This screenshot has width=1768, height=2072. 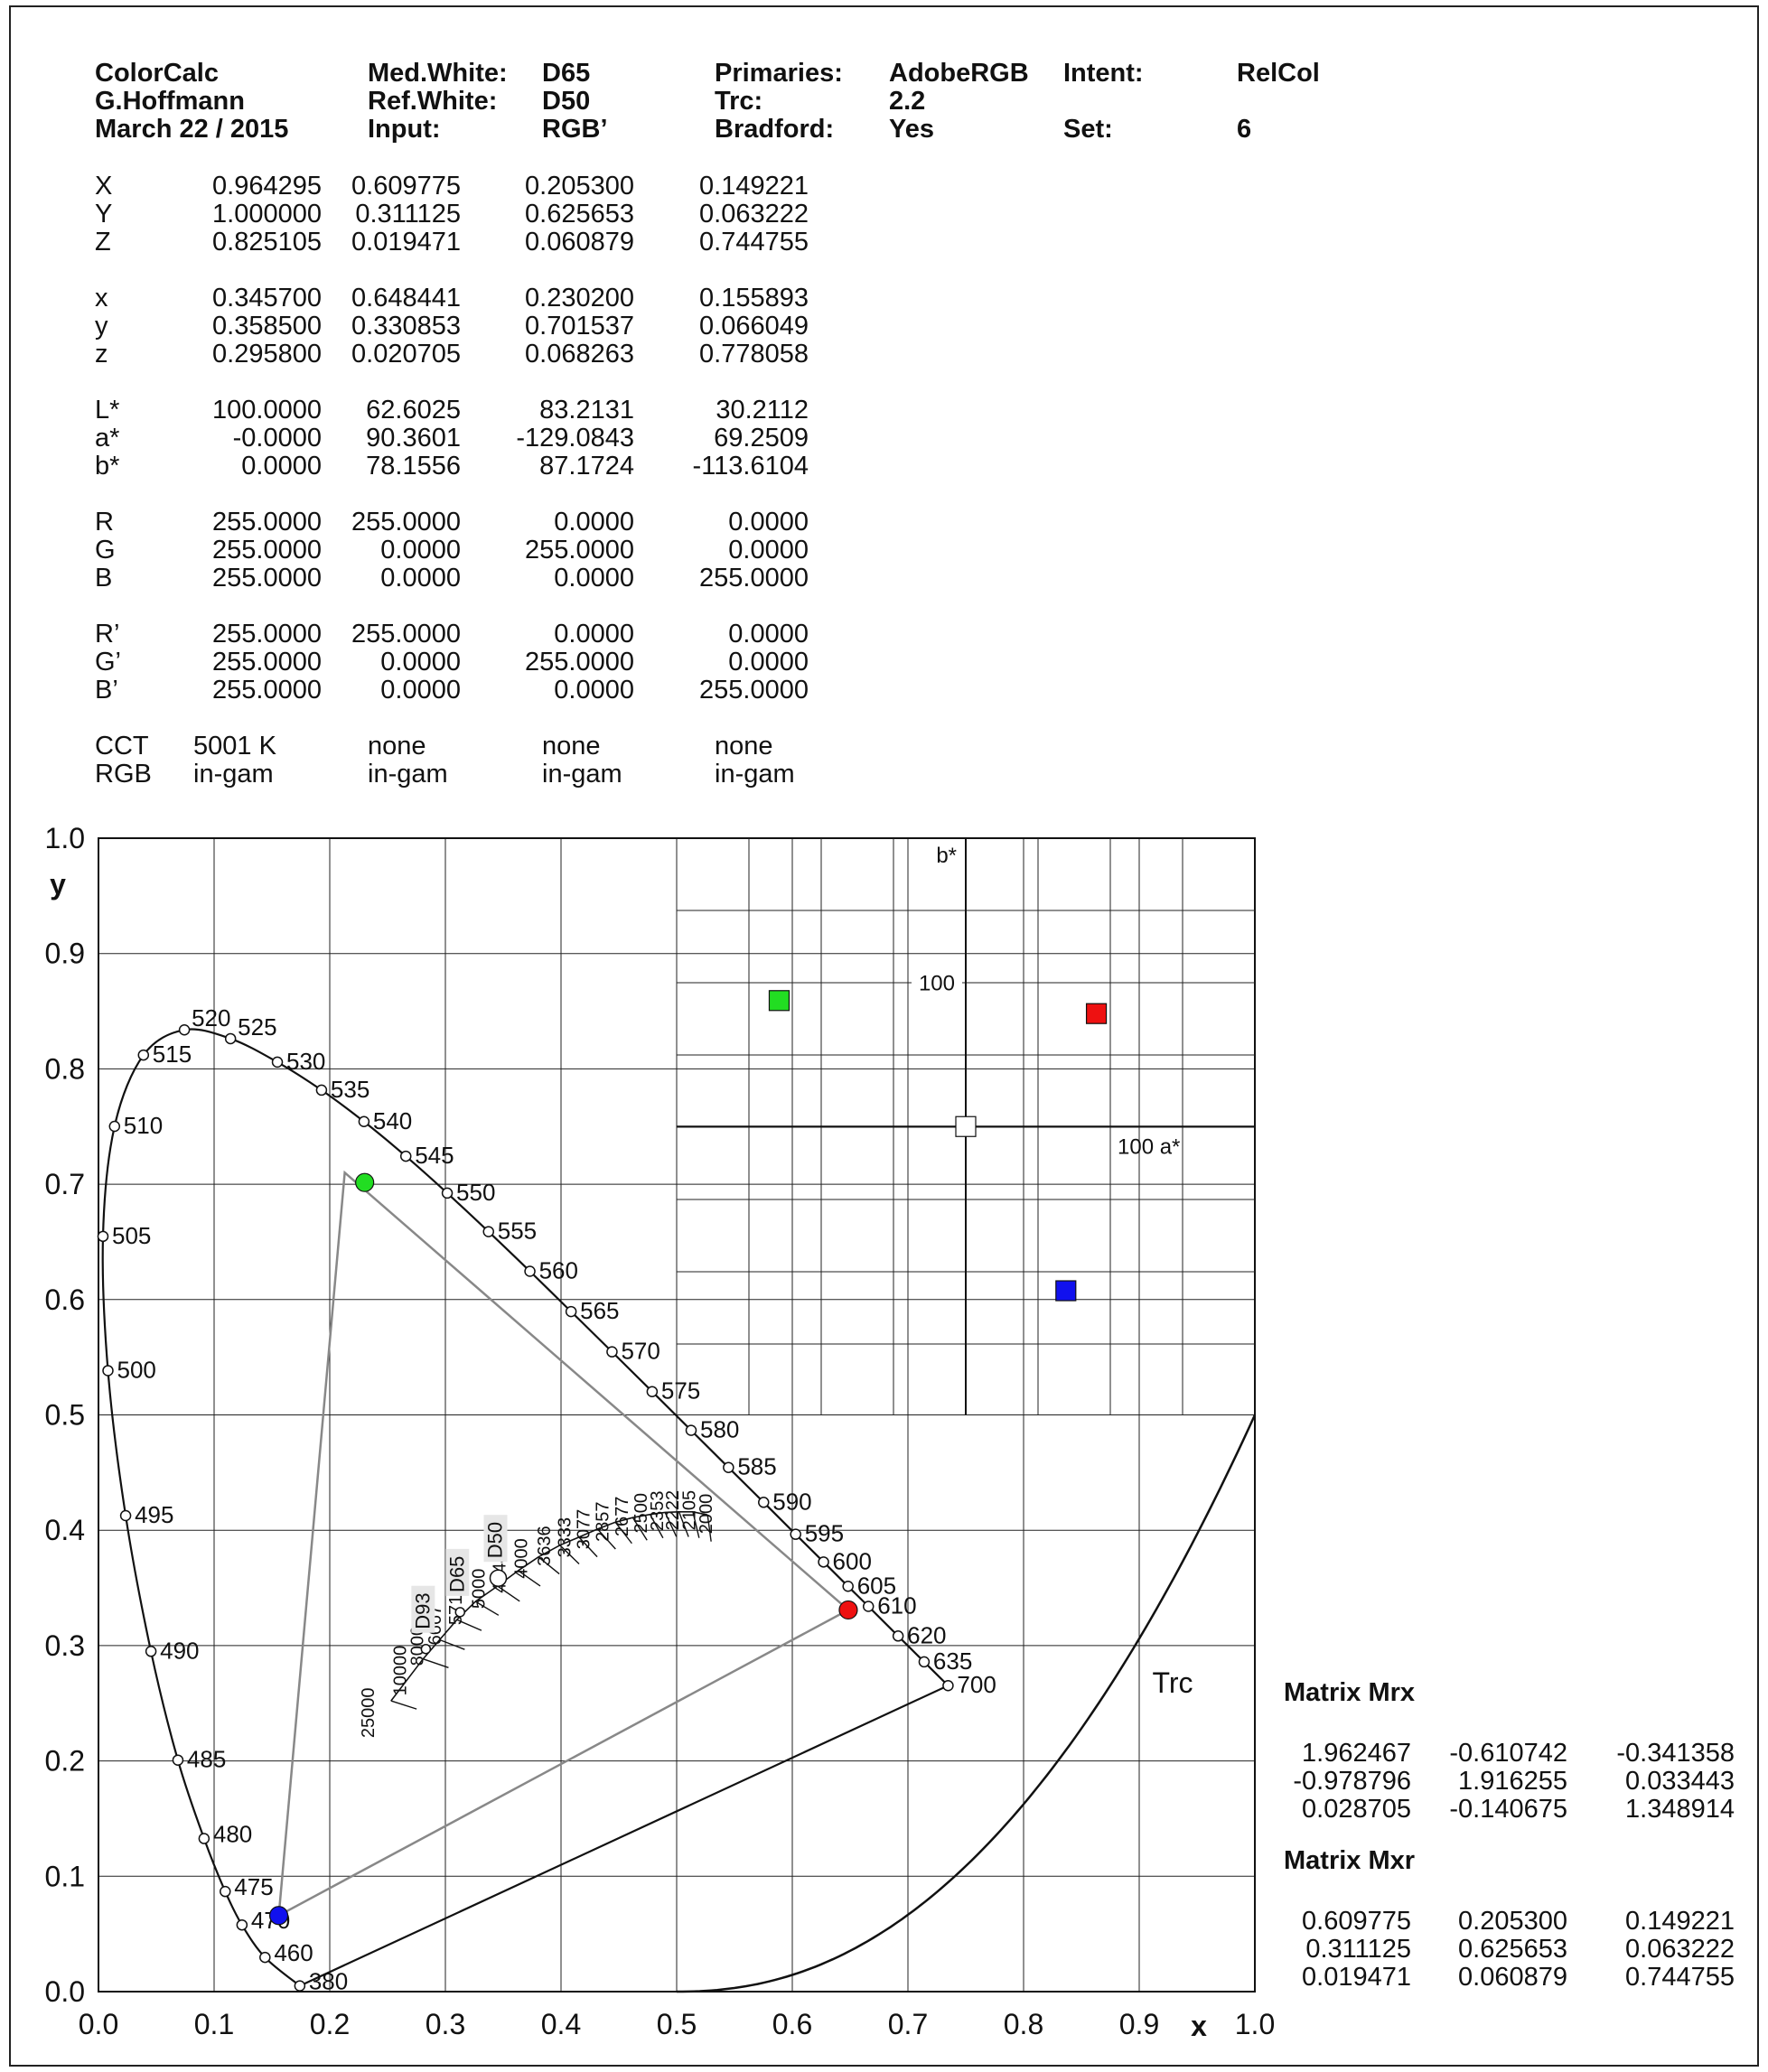 I want to click on row-label: G’, so click(x=108, y=662).